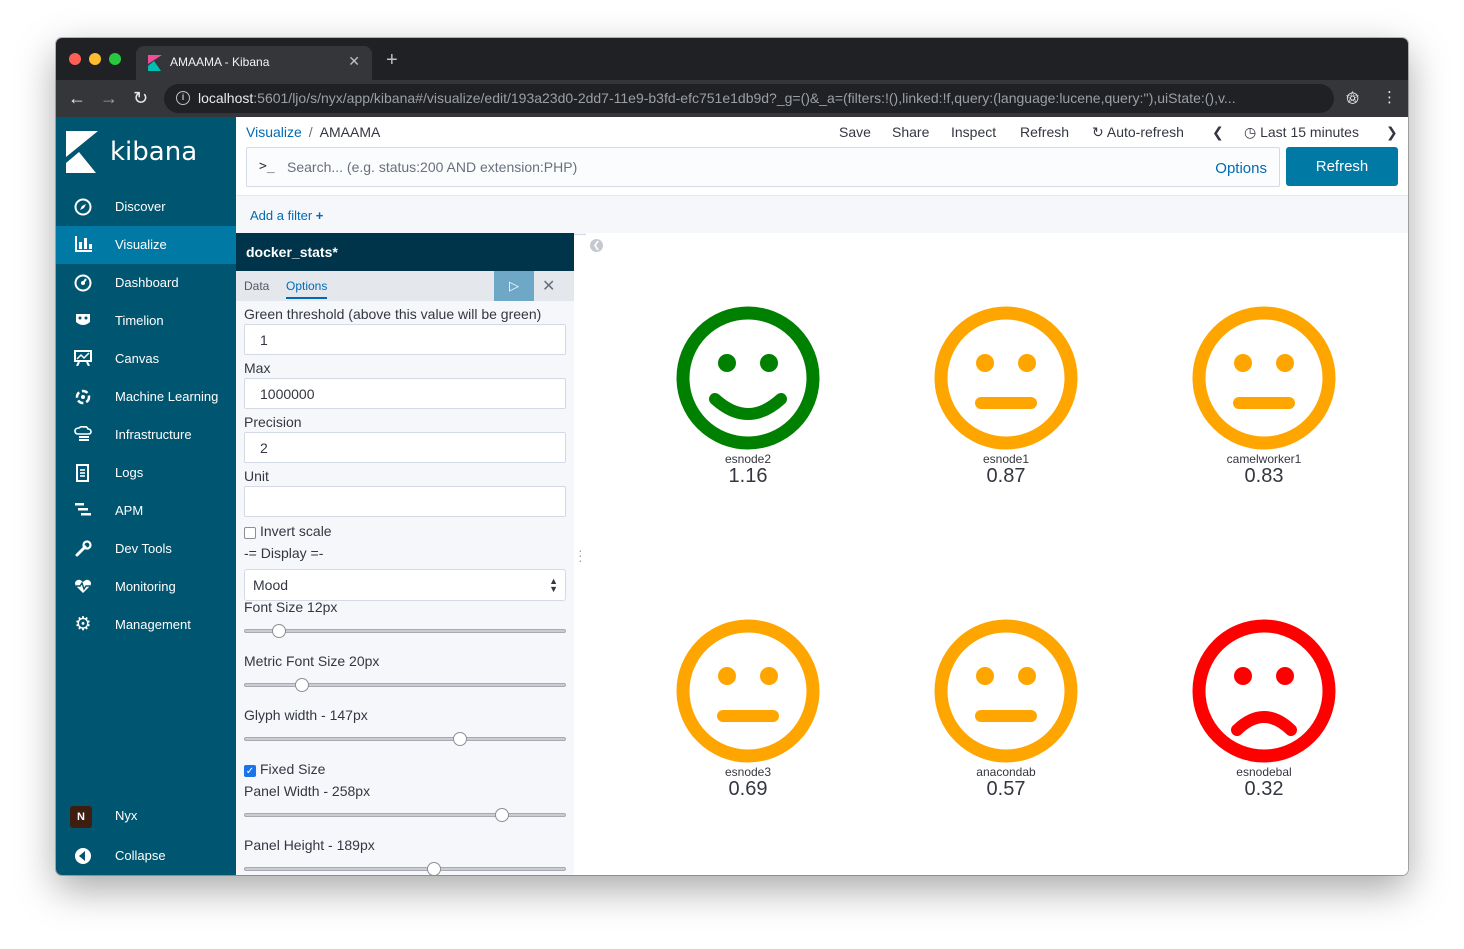 The width and height of the screenshot is (1464, 949). What do you see at coordinates (257, 286) in the screenshot?
I see `tab-data: Data` at bounding box center [257, 286].